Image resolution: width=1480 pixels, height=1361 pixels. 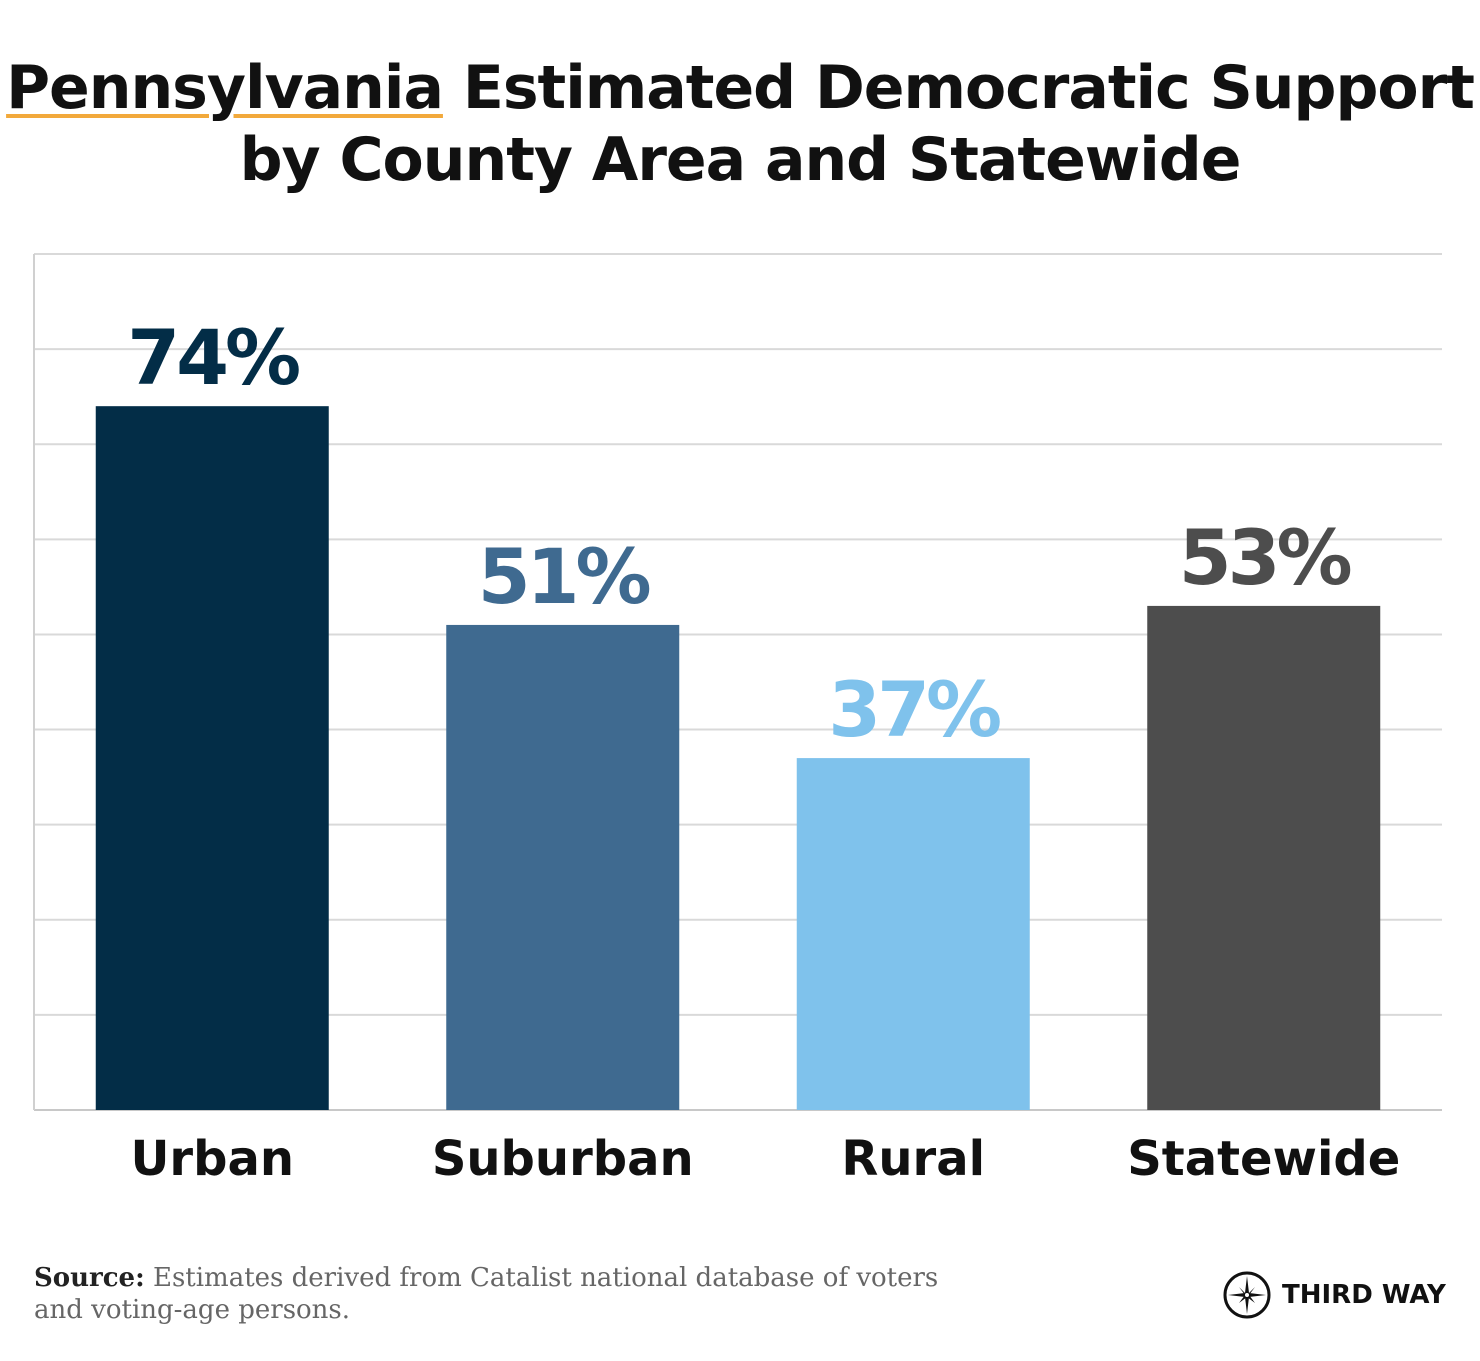 I want to click on title-highlight: Pennsylvania, so click(x=225, y=88).